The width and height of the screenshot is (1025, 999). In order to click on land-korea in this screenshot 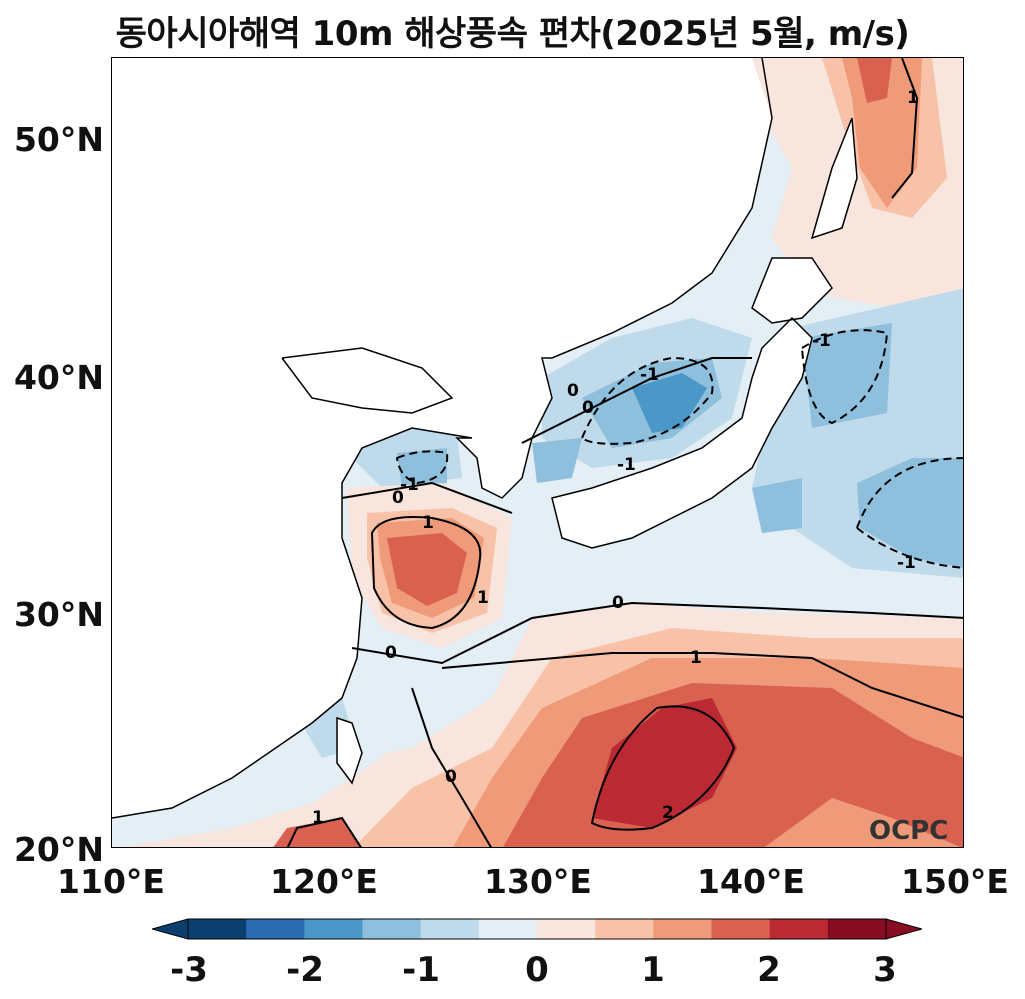, I will do `click(504, 428)`.